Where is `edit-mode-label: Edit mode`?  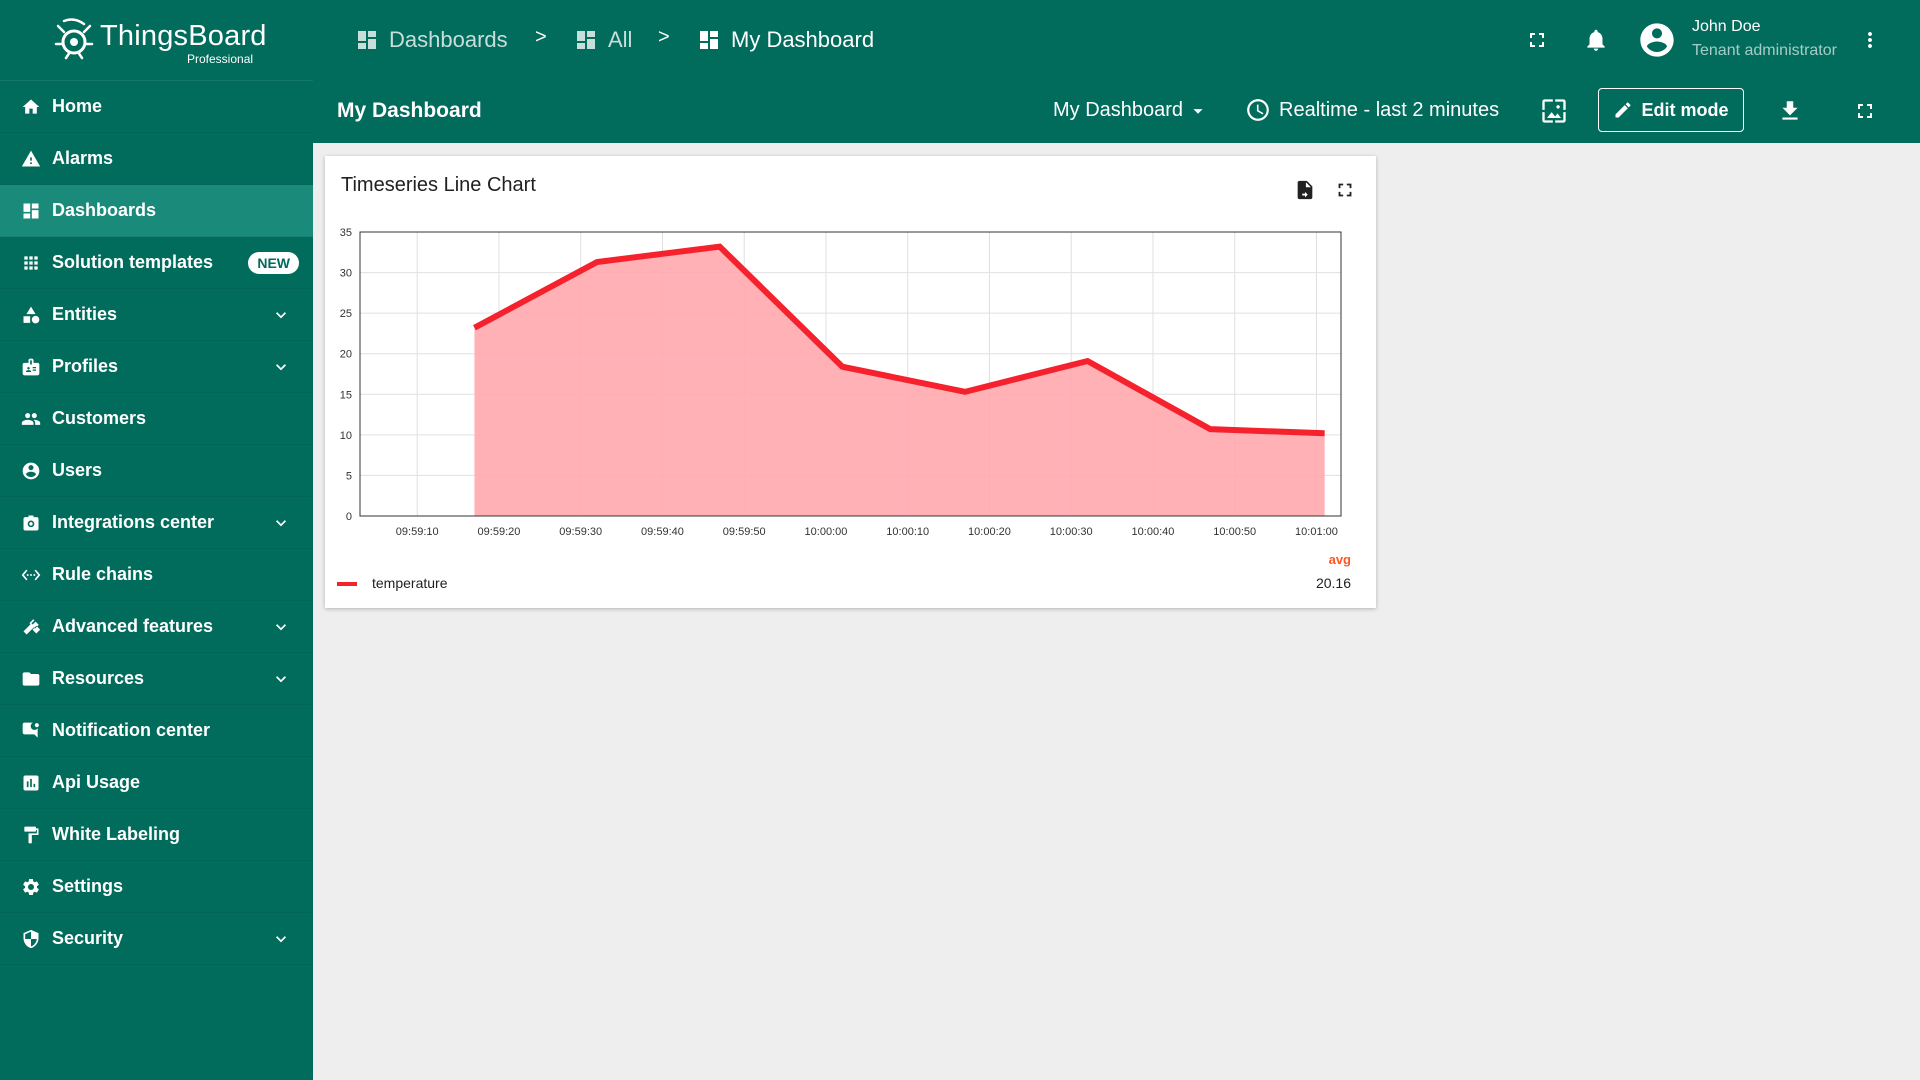
edit-mode-label: Edit mode is located at coordinates (1685, 109).